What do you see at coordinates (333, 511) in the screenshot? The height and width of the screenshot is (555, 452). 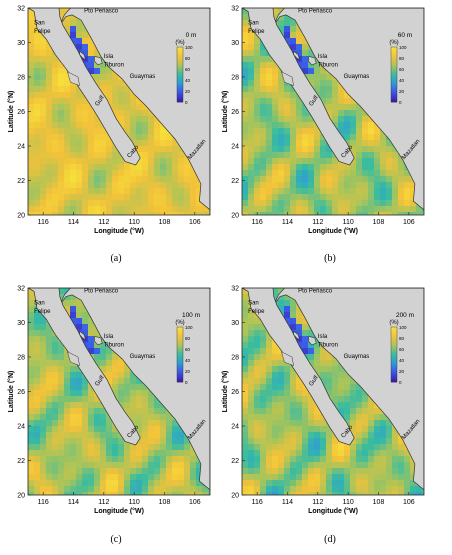 I see `x-axis-label: Longitude (°W)` at bounding box center [333, 511].